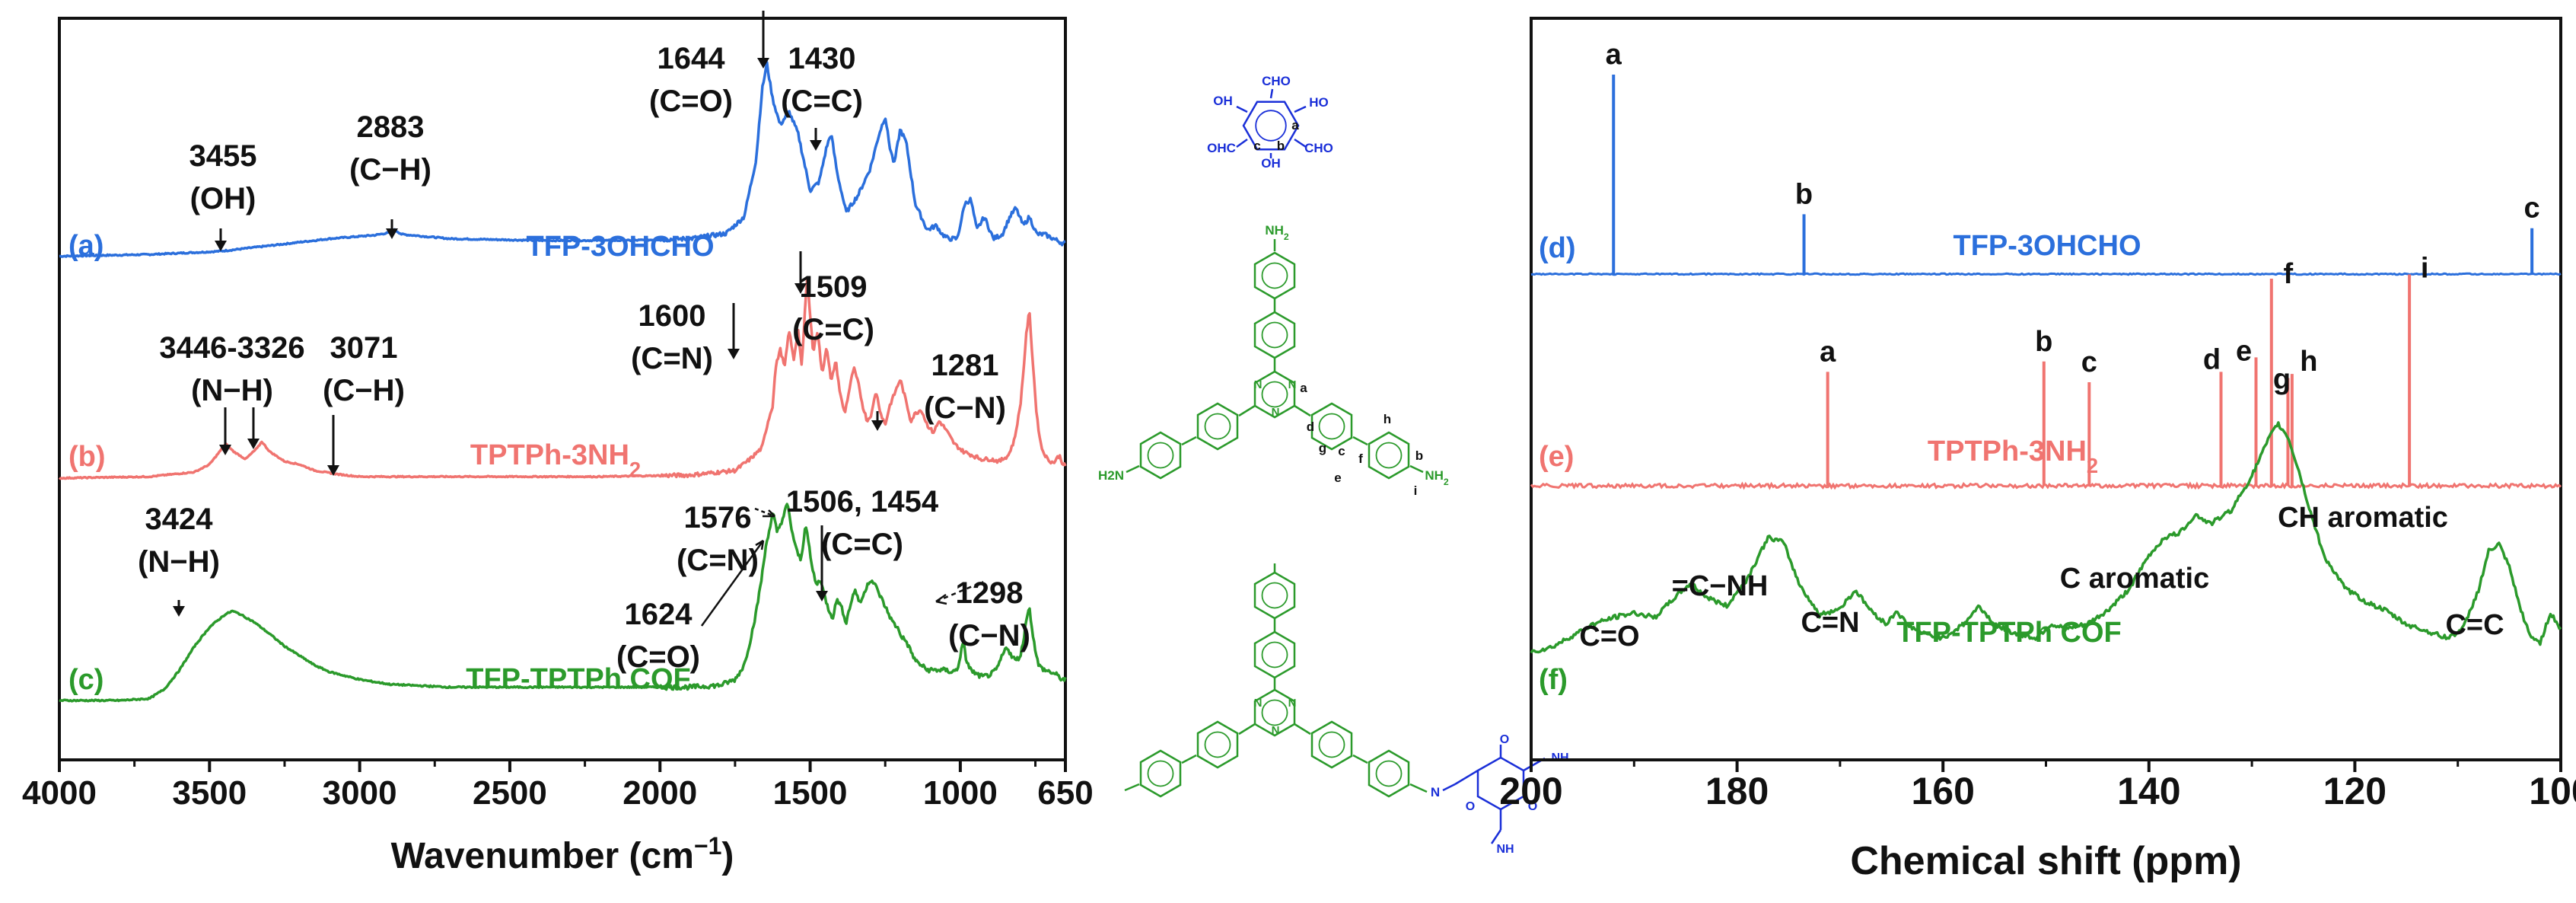 The image size is (2576, 903). Describe the element at coordinates (1505, 849) in the screenshot. I see `structure-cof-label: NH` at that location.